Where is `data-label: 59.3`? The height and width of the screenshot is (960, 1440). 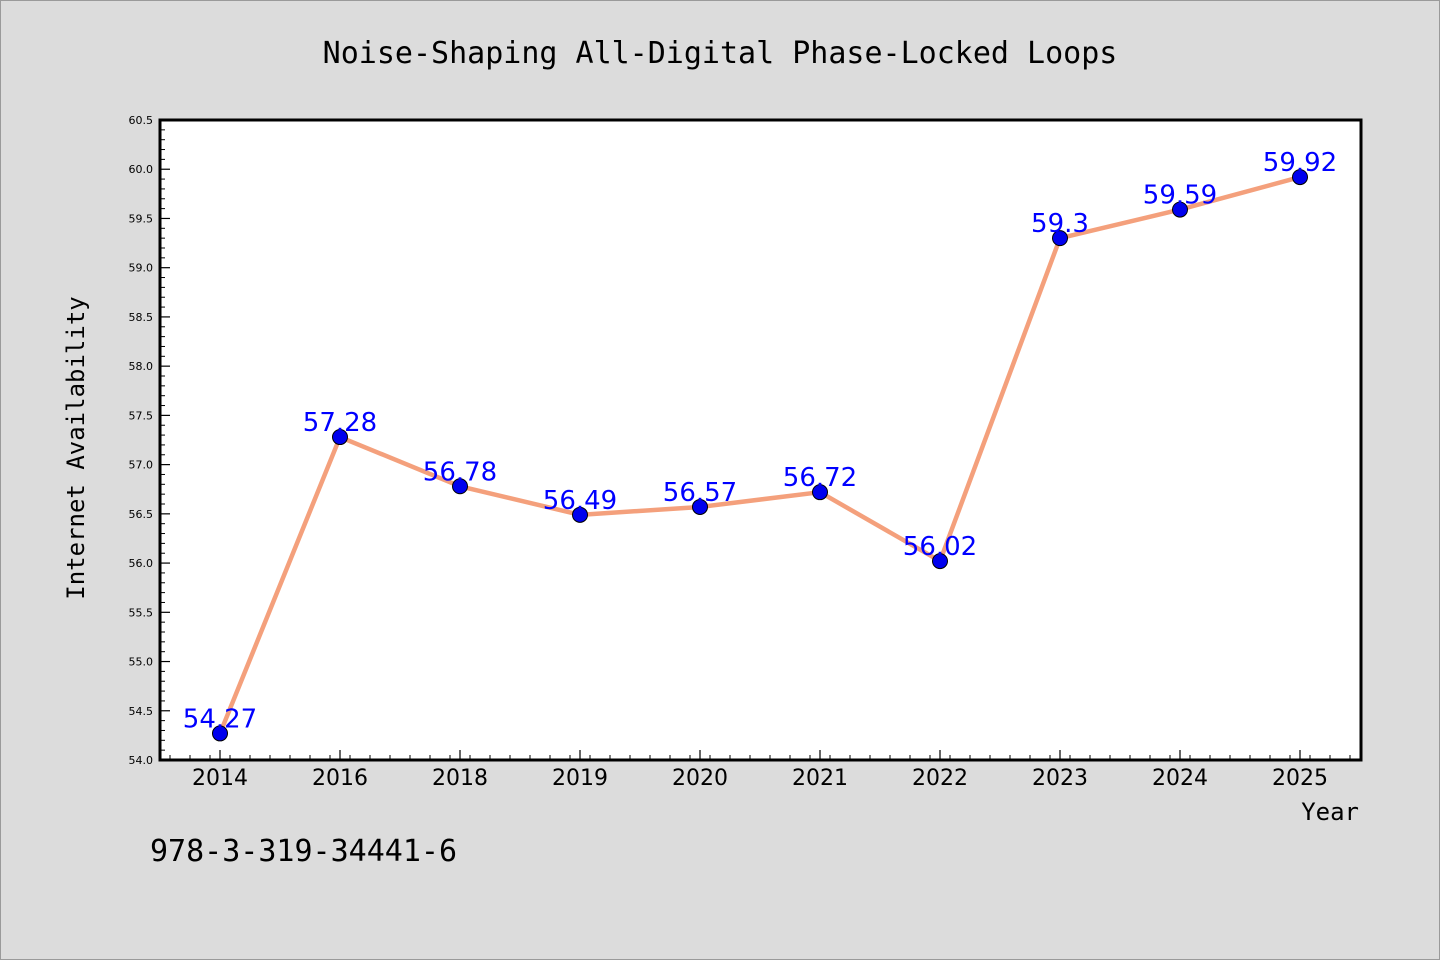
data-label: 59.3 is located at coordinates (1060, 224).